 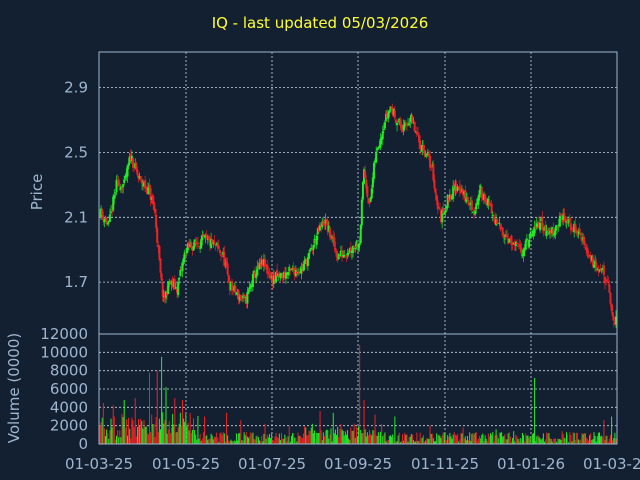 What do you see at coordinates (69, 426) in the screenshot?
I see `volume-tick-label: 2000` at bounding box center [69, 426].